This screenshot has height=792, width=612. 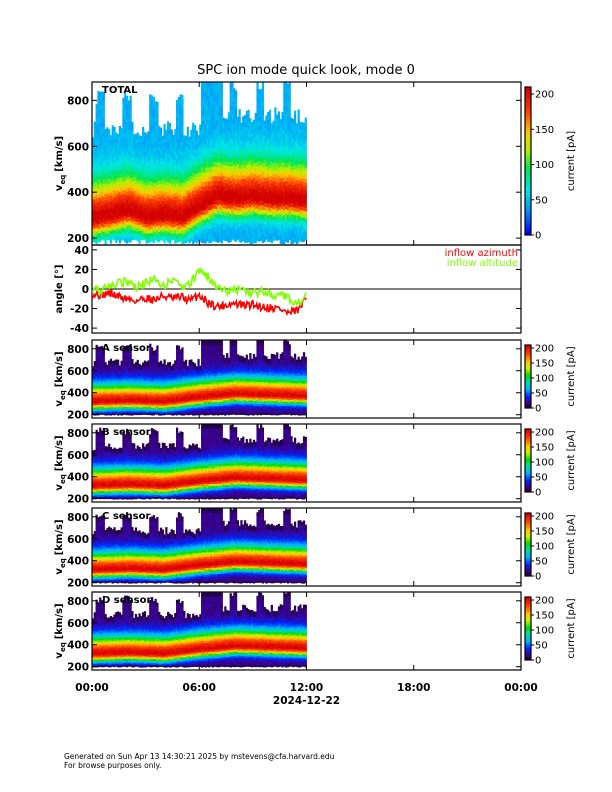 I want to click on colorbar-label: current [pA], so click(x=571, y=161).